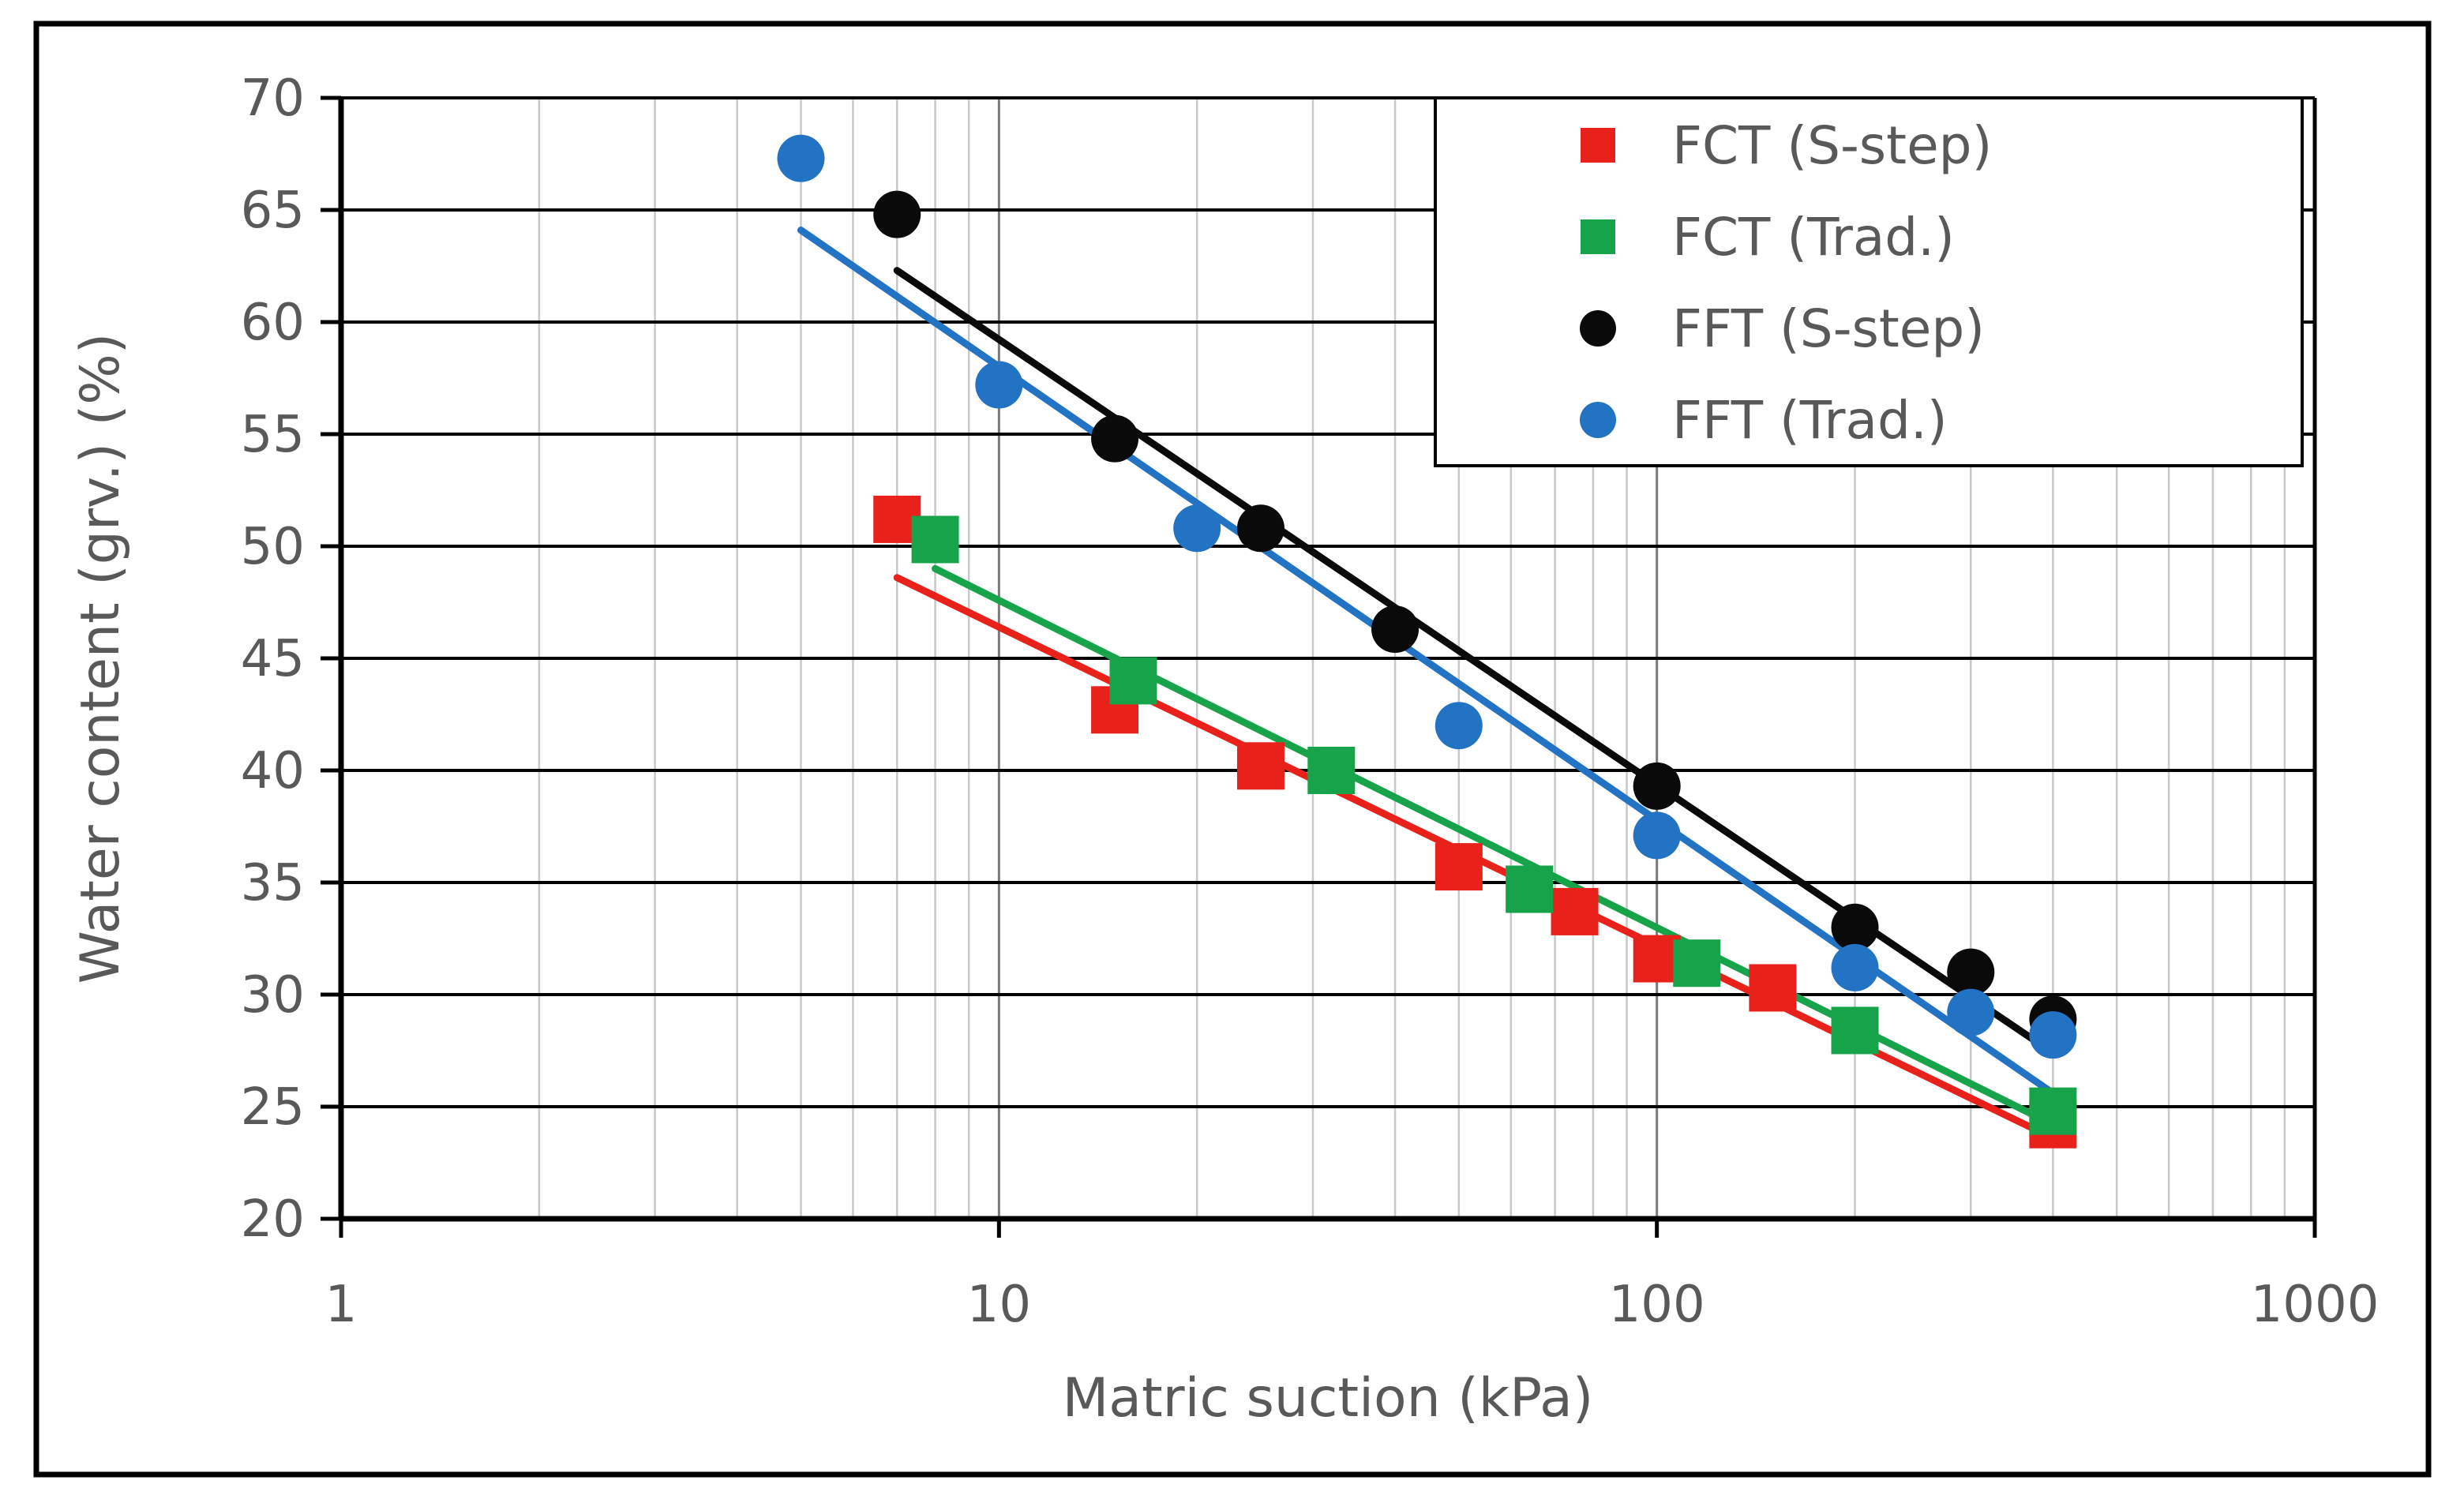  Describe the element at coordinates (1829, 328) in the screenshot. I see `legend-label-fft-s-step: FFT (S-step)` at that location.